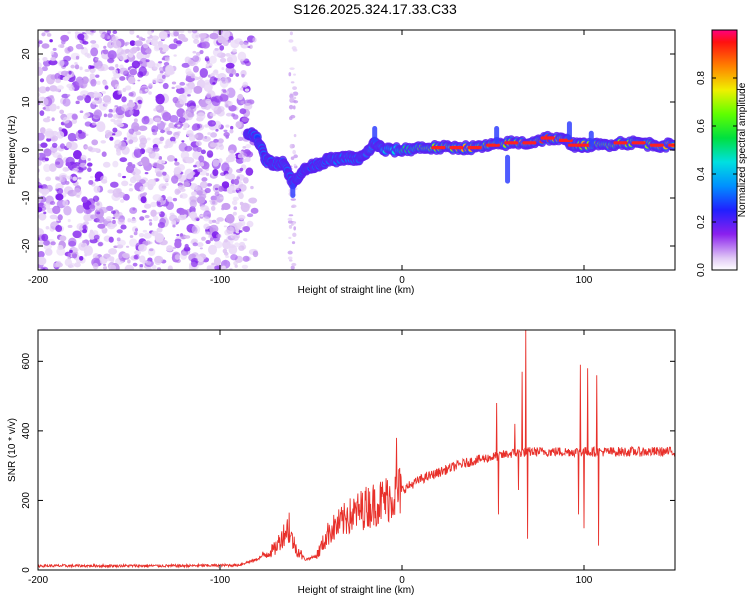  What do you see at coordinates (356, 590) in the screenshot?
I see `snr-xlabel: Height of straight line (km)` at bounding box center [356, 590].